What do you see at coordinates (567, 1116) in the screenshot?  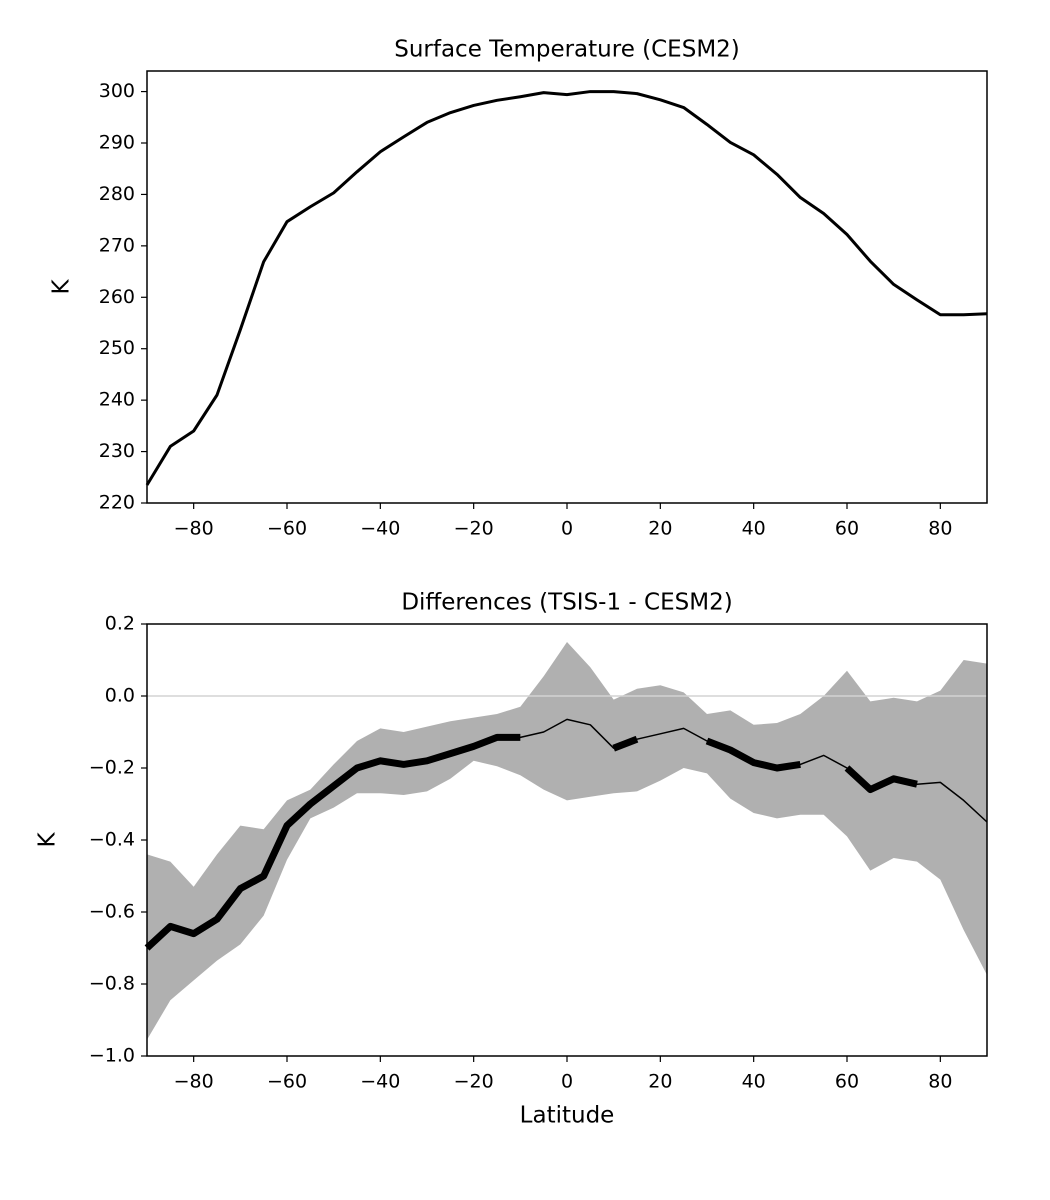 I see `x-axis-label: Latitude` at bounding box center [567, 1116].